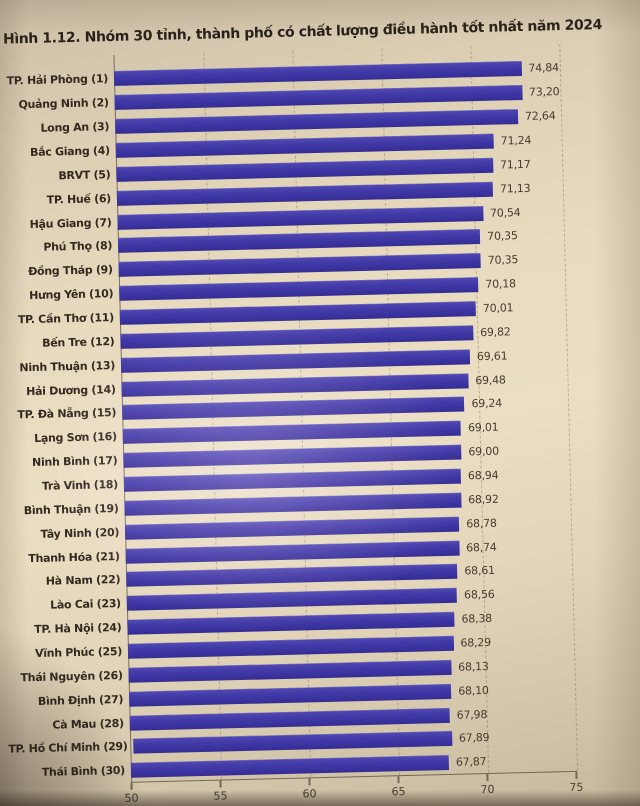 The height and width of the screenshot is (806, 640). Describe the element at coordinates (473, 666) in the screenshot. I see `value-label: 68,13` at that location.